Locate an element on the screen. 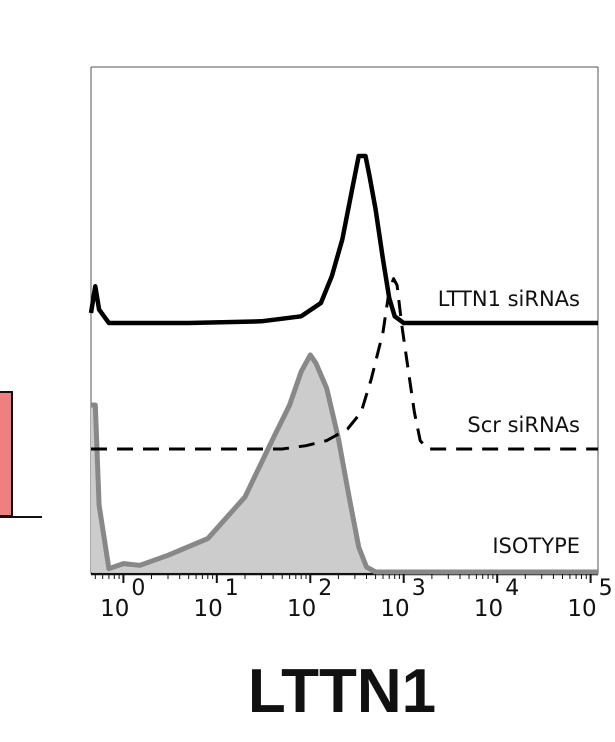 Image resolution: width=615 pixels, height=742 pixels. trace-labels: LTTN1 siRNAs Scr siRNAs ISOTYPE is located at coordinates (509, 422).